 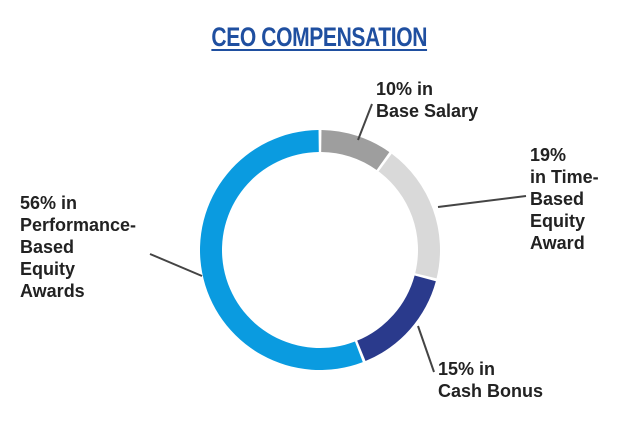 What do you see at coordinates (355, 150) in the screenshot?
I see `donut-slice-base-salary` at bounding box center [355, 150].